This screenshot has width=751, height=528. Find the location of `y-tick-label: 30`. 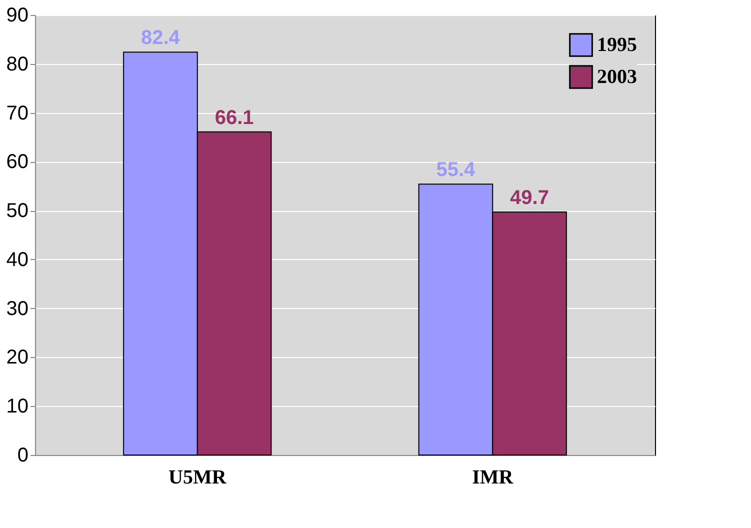

y-tick-label: 30 is located at coordinates (17, 309).